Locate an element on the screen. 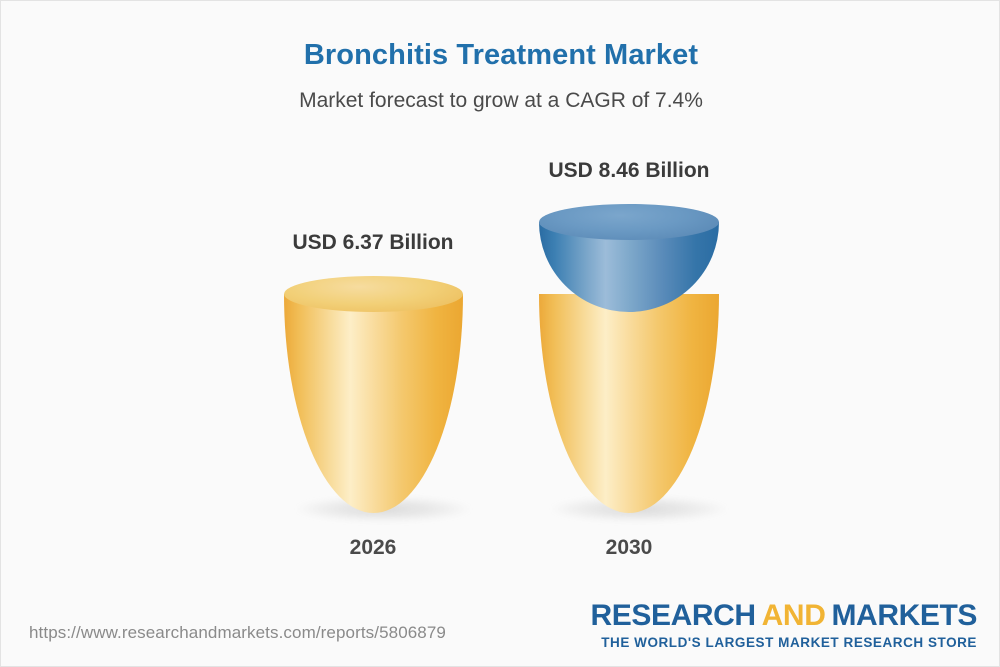 This screenshot has height=667, width=1000. bar-cylinder-2026 is located at coordinates (377, 399).